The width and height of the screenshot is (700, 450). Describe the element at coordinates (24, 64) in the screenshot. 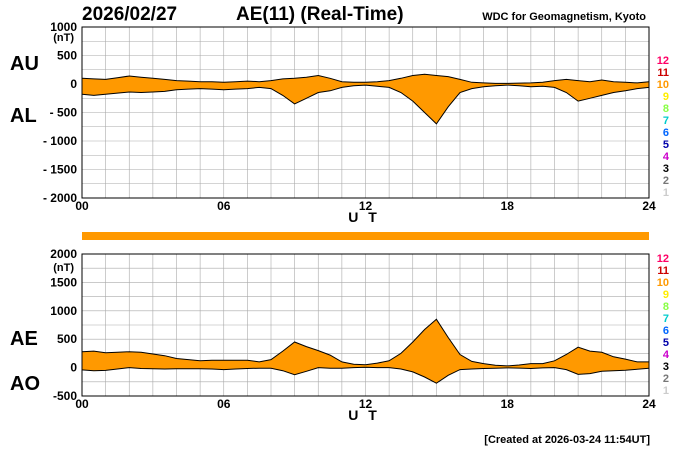

I see `au-label: AU` at that location.